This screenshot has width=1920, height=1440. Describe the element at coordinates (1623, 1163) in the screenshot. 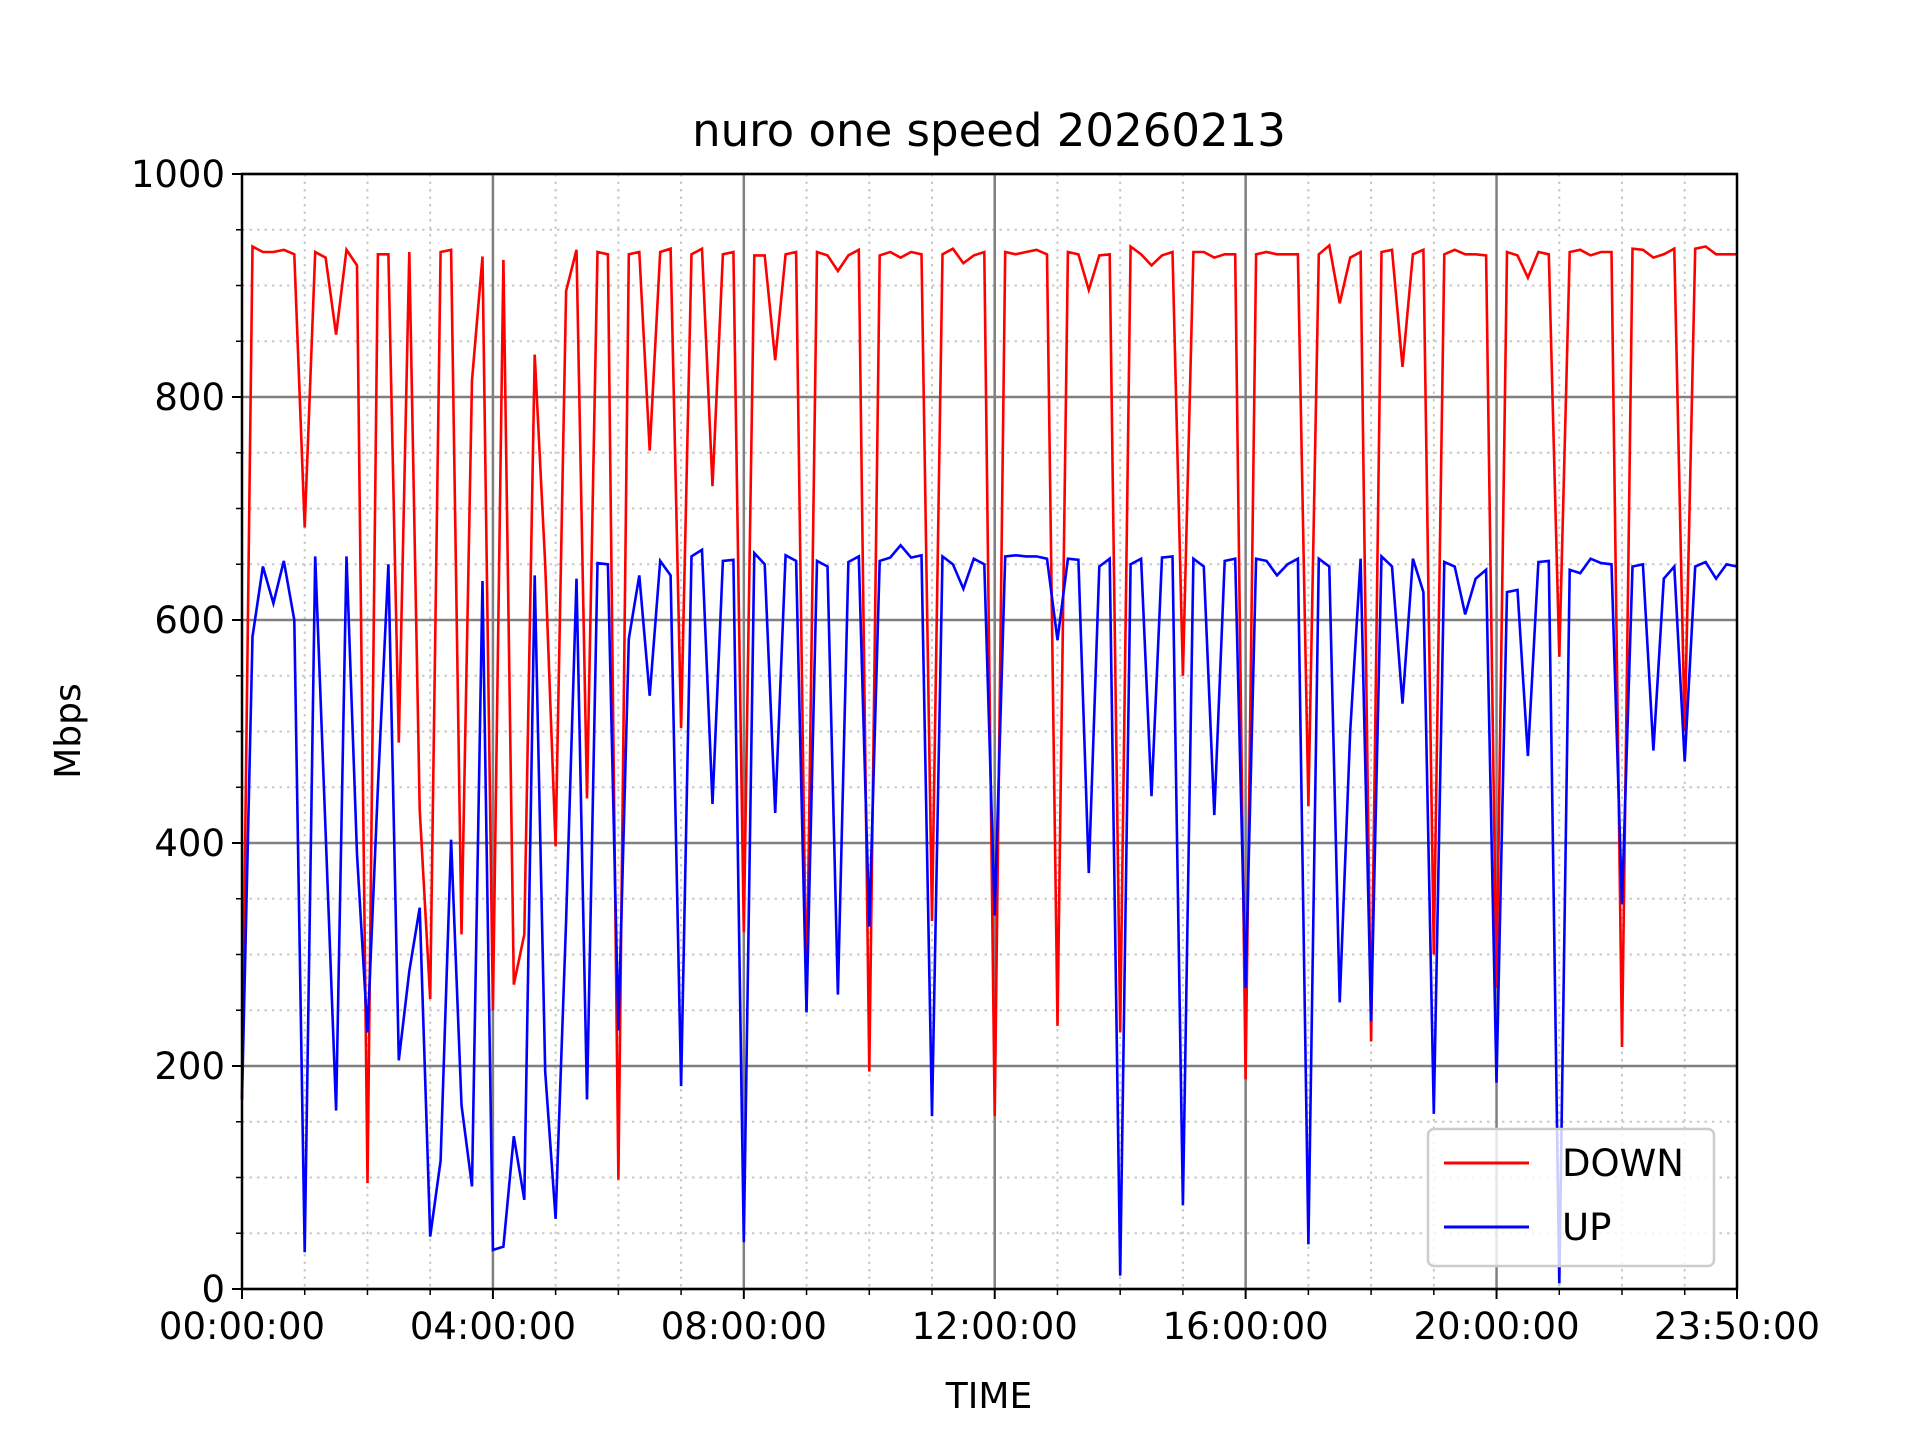

I see `legend-label-down: DOWN` at that location.